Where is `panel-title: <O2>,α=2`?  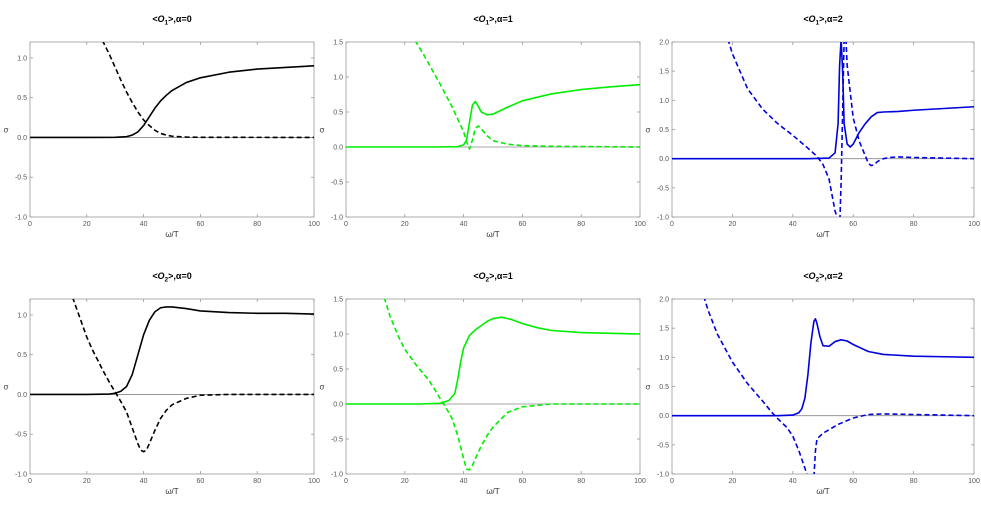 panel-title: <O2>,α=2 is located at coordinates (822, 277).